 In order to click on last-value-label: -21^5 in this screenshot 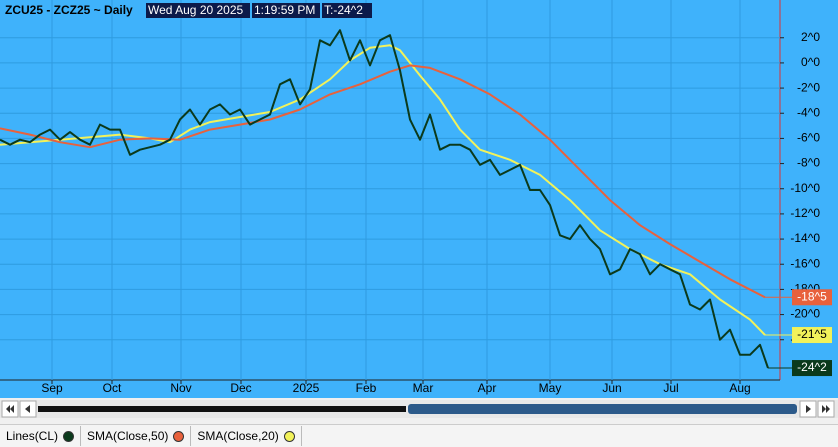, I will do `click(812, 334)`.